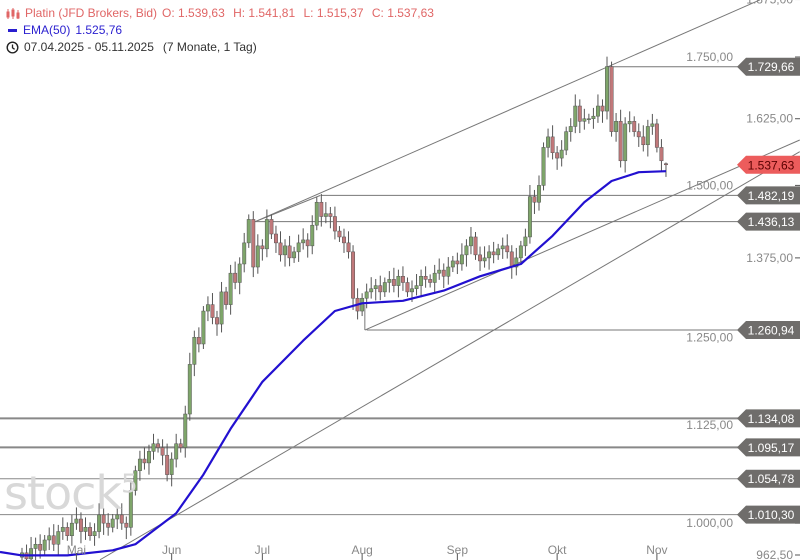 This screenshot has width=800, height=560. What do you see at coordinates (71, 493) in the screenshot?
I see `watermark-logo: stock5` at bounding box center [71, 493].